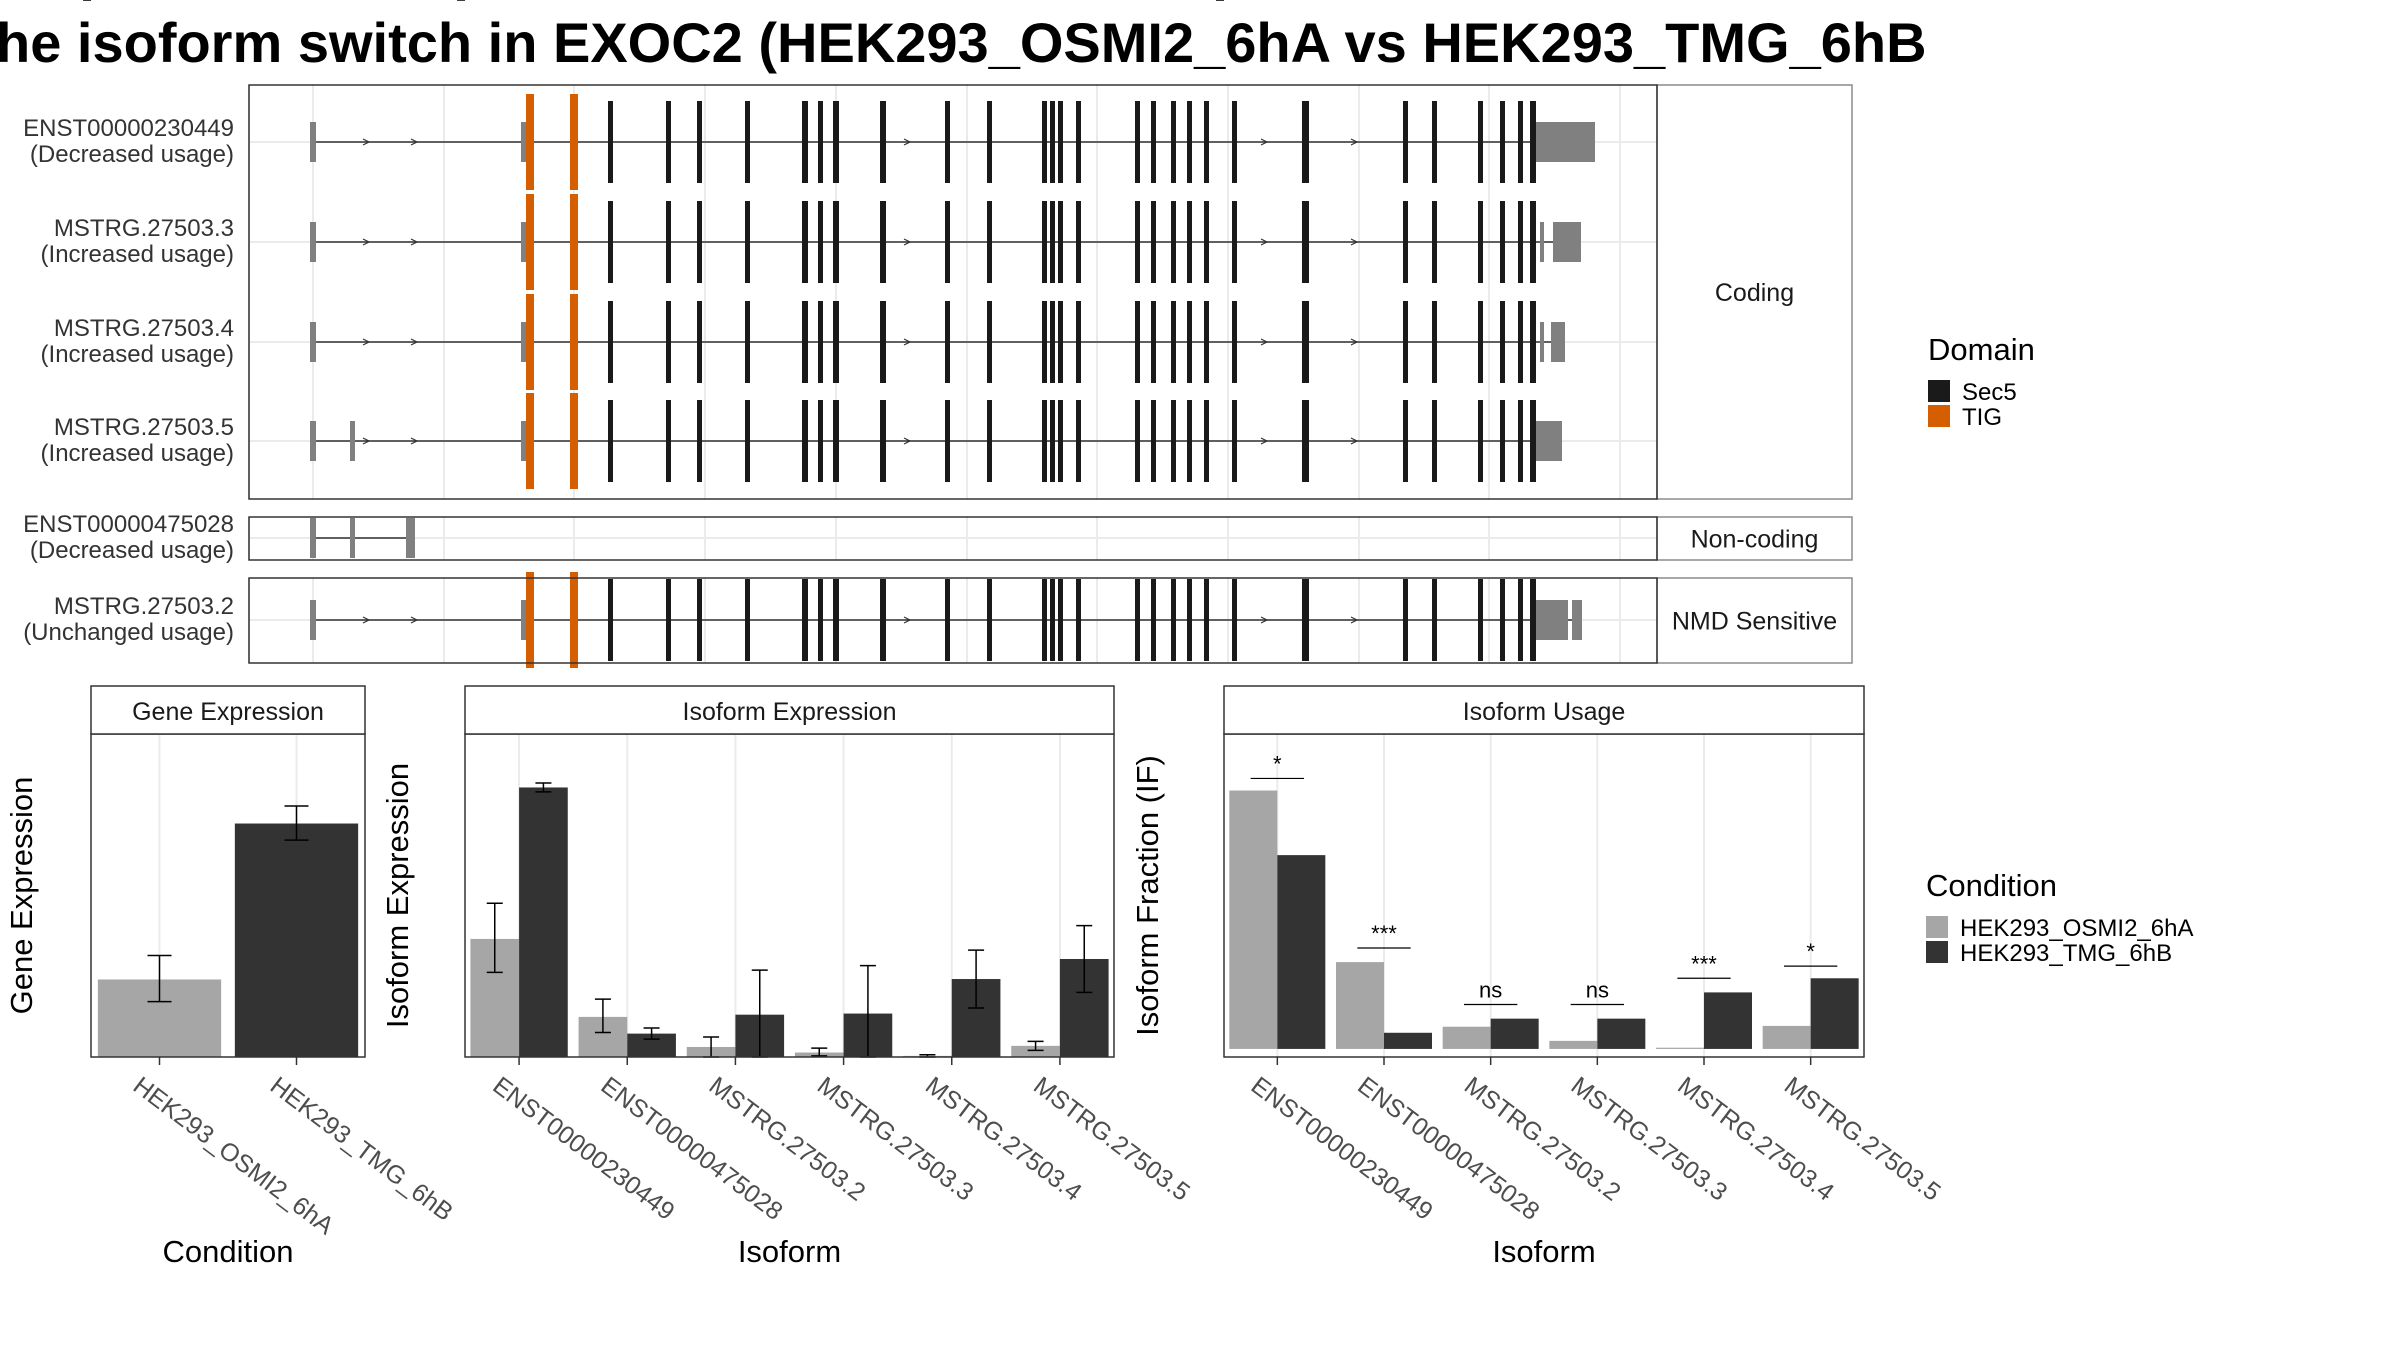 The image size is (2400, 1350). I want to click on facet-strip-label: Non-coding, so click(1755, 540).